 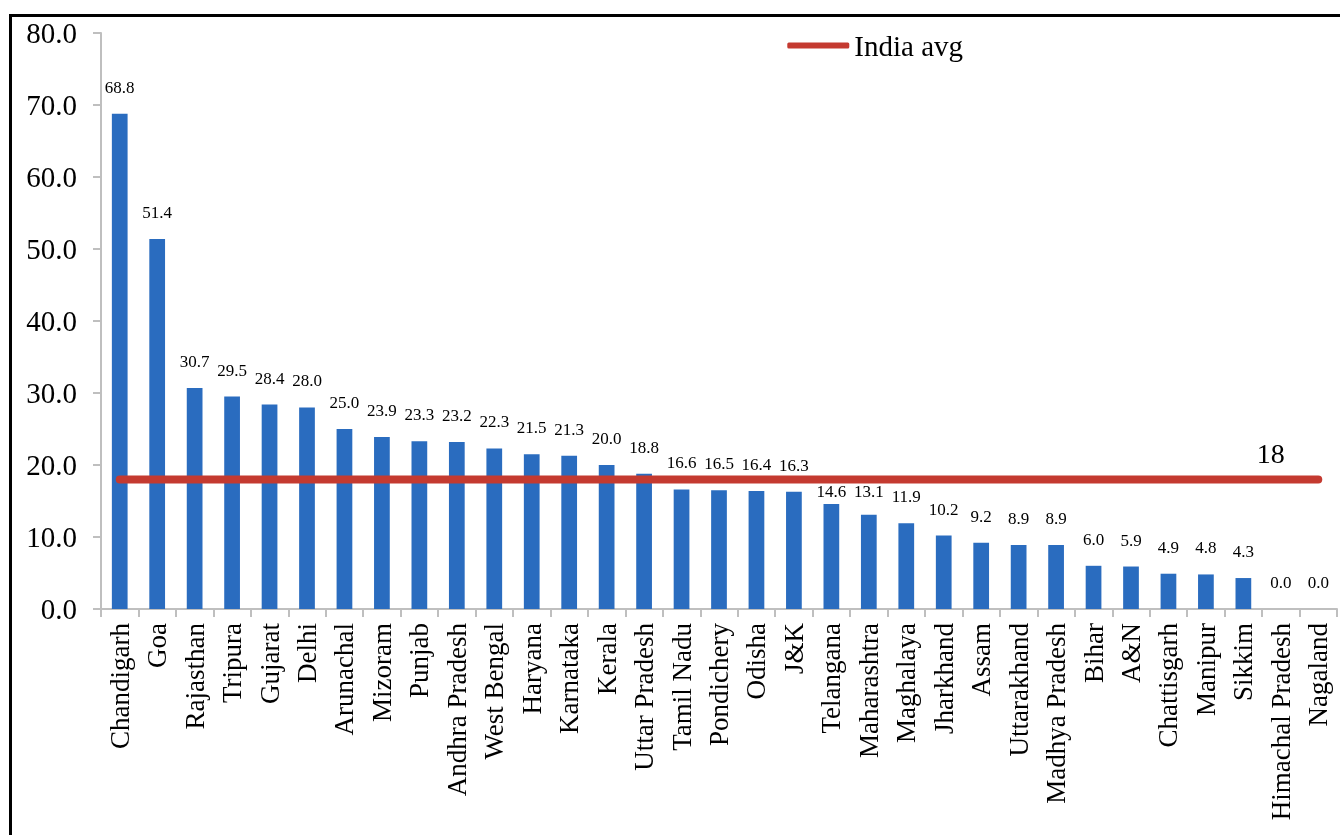 I want to click on y-tick-label: 0.0, so click(x=58, y=609).